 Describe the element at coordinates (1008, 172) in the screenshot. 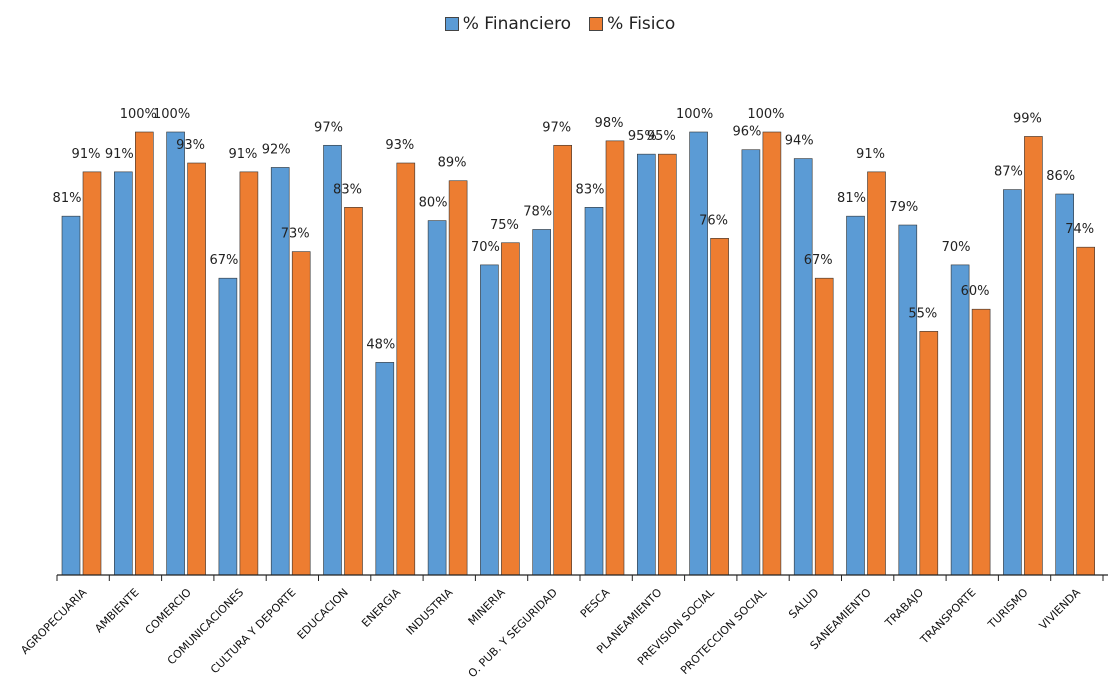

I see `data-label-financiero-18: 87%` at that location.